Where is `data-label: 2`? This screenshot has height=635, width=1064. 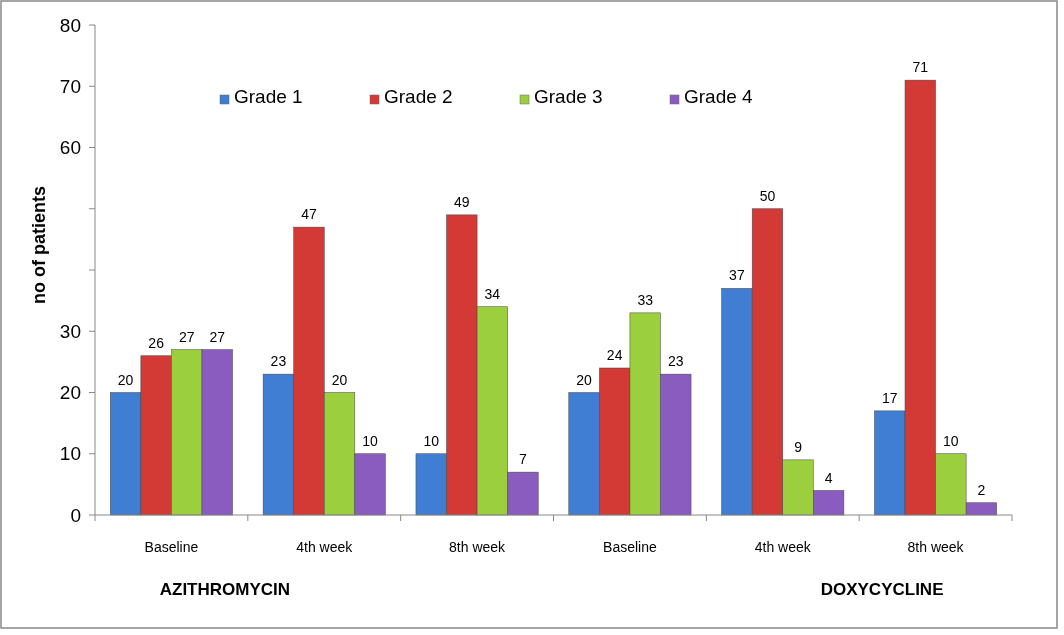
data-label: 2 is located at coordinates (981, 489).